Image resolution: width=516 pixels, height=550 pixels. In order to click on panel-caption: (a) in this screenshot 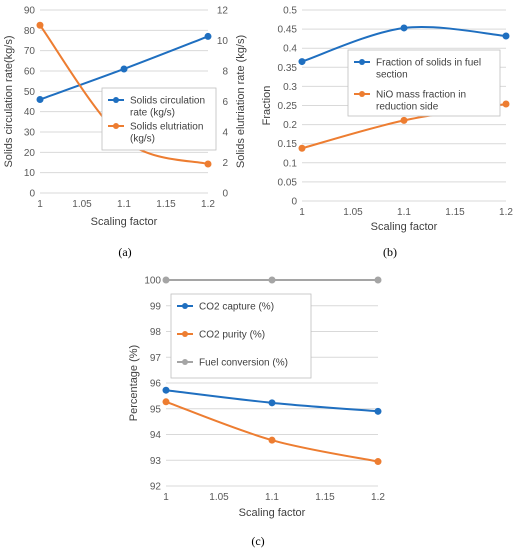, I will do `click(124, 252)`.